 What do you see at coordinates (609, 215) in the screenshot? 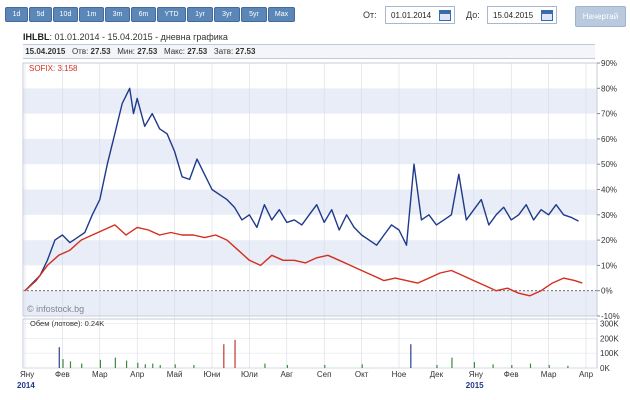
I see `y-tick-label: 30%` at bounding box center [609, 215].